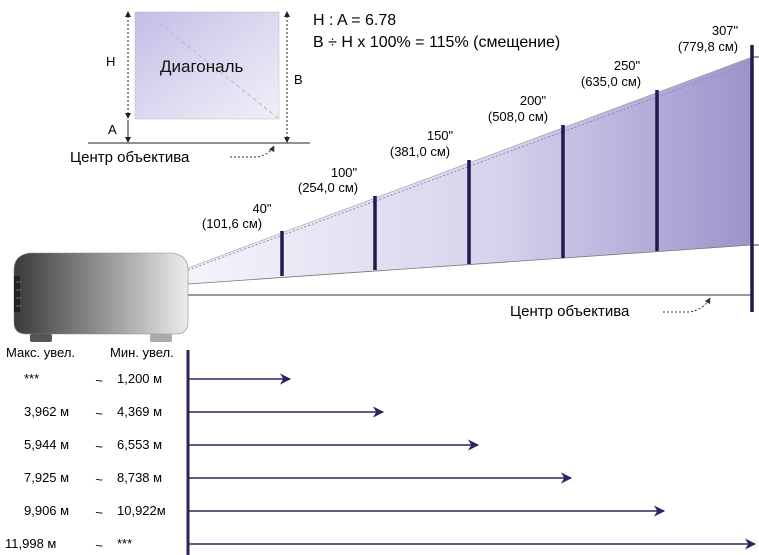  Describe the element at coordinates (46, 444) in the screenshot. I see `row-max: 5,944 м` at that location.